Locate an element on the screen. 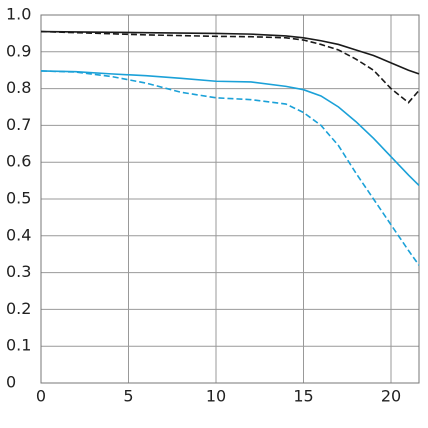 The height and width of the screenshot is (428, 428). y-tick-label: 1.0 is located at coordinates (18, 14).